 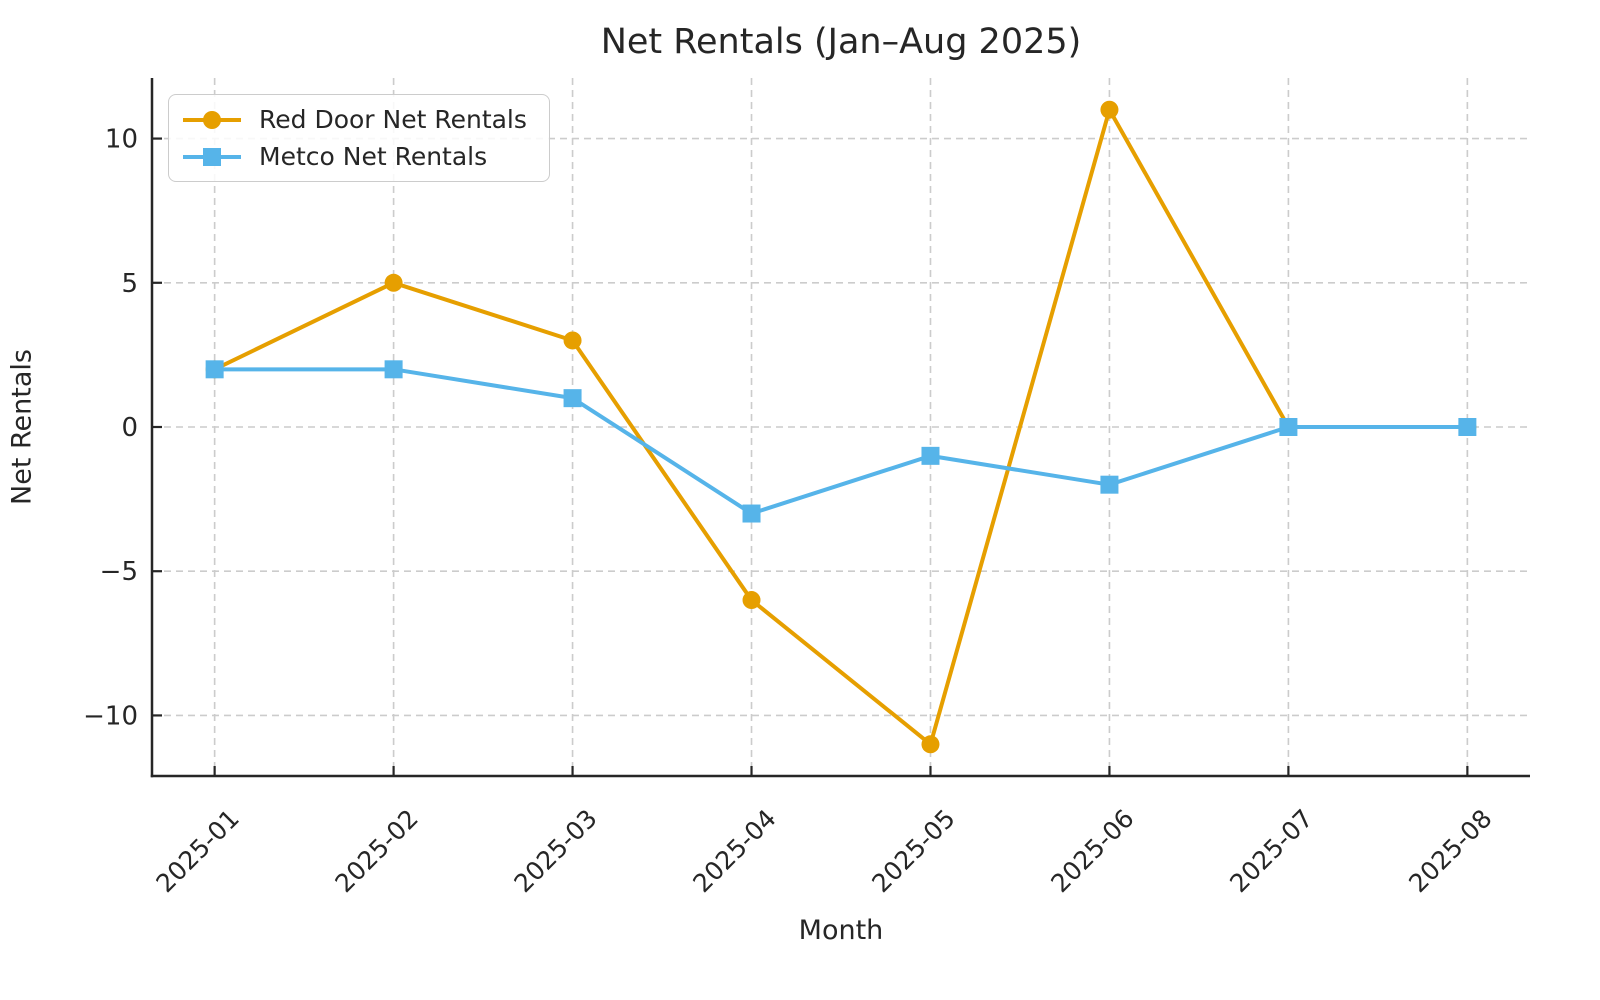 What do you see at coordinates (376, 851) in the screenshot?
I see `x-tick-label: 2025-02` at bounding box center [376, 851].